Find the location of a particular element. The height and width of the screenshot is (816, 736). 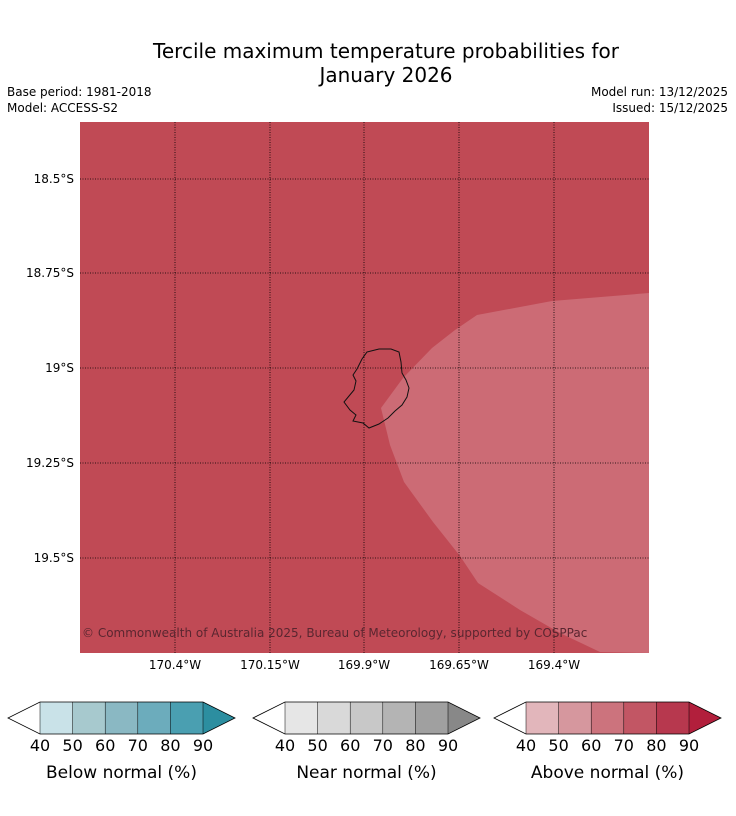

lat-label: 19°S is located at coordinates (59, 368).